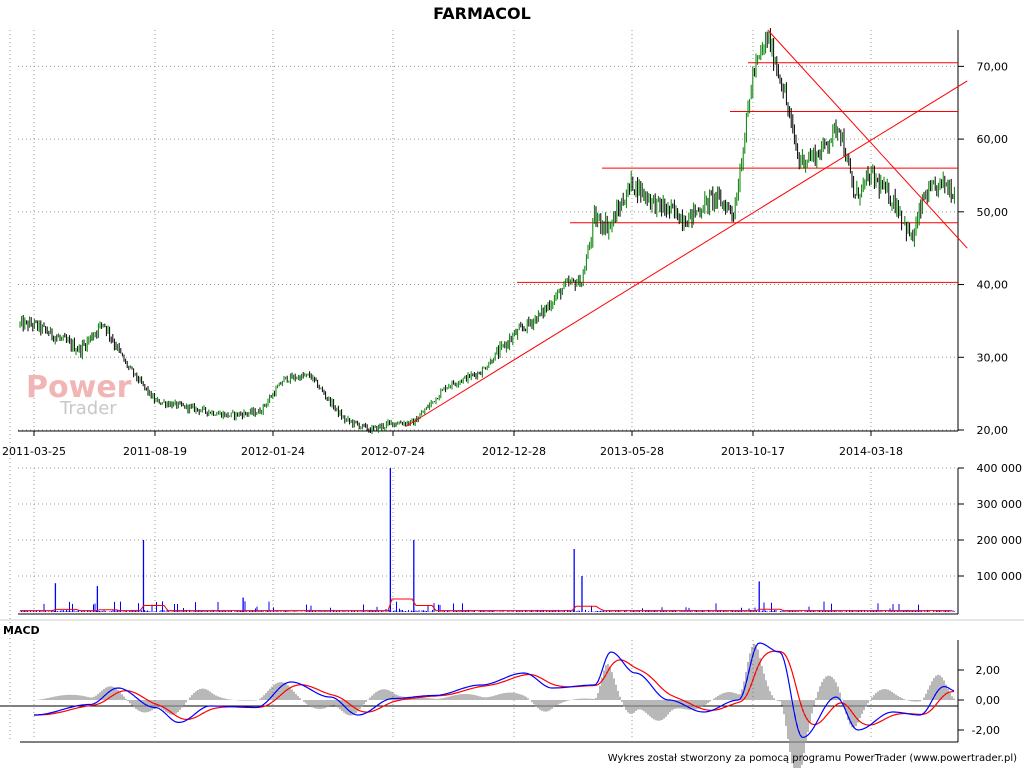  Describe the element at coordinates (88, 408) in the screenshot. I see `logo-trader: Trader` at that location.